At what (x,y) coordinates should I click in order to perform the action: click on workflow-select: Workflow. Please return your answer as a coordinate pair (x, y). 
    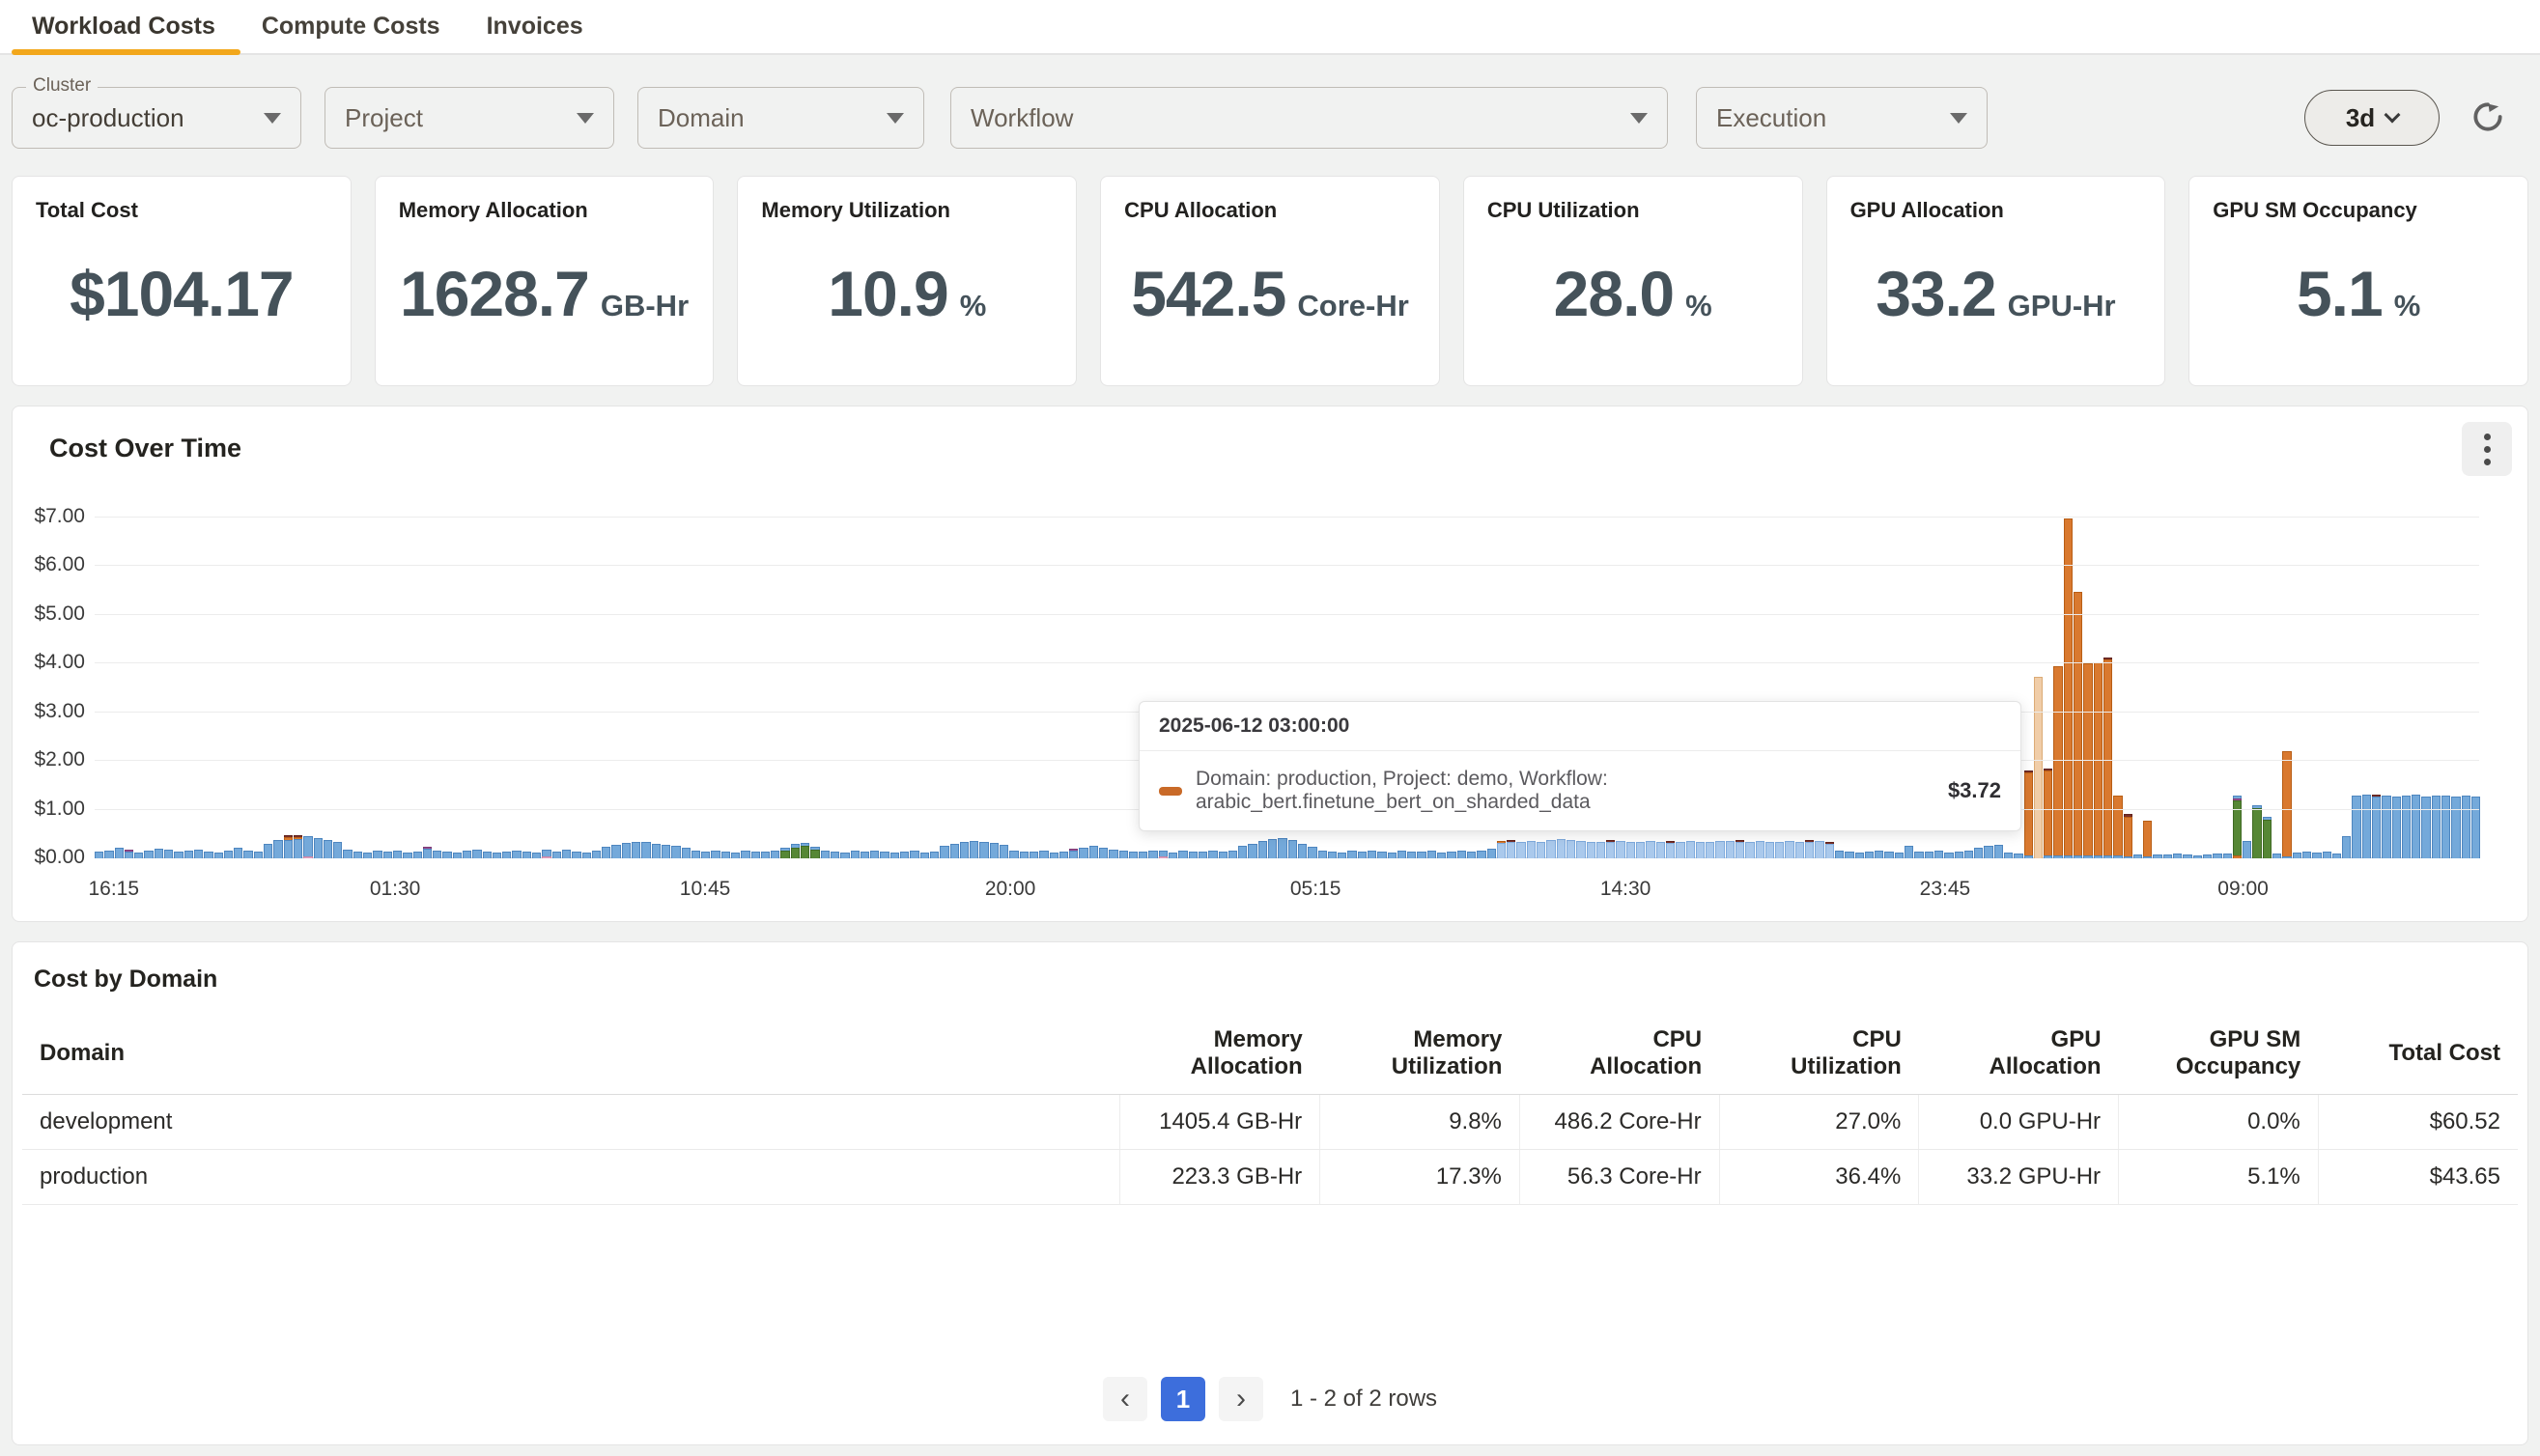
    Looking at the image, I should click on (1309, 118).